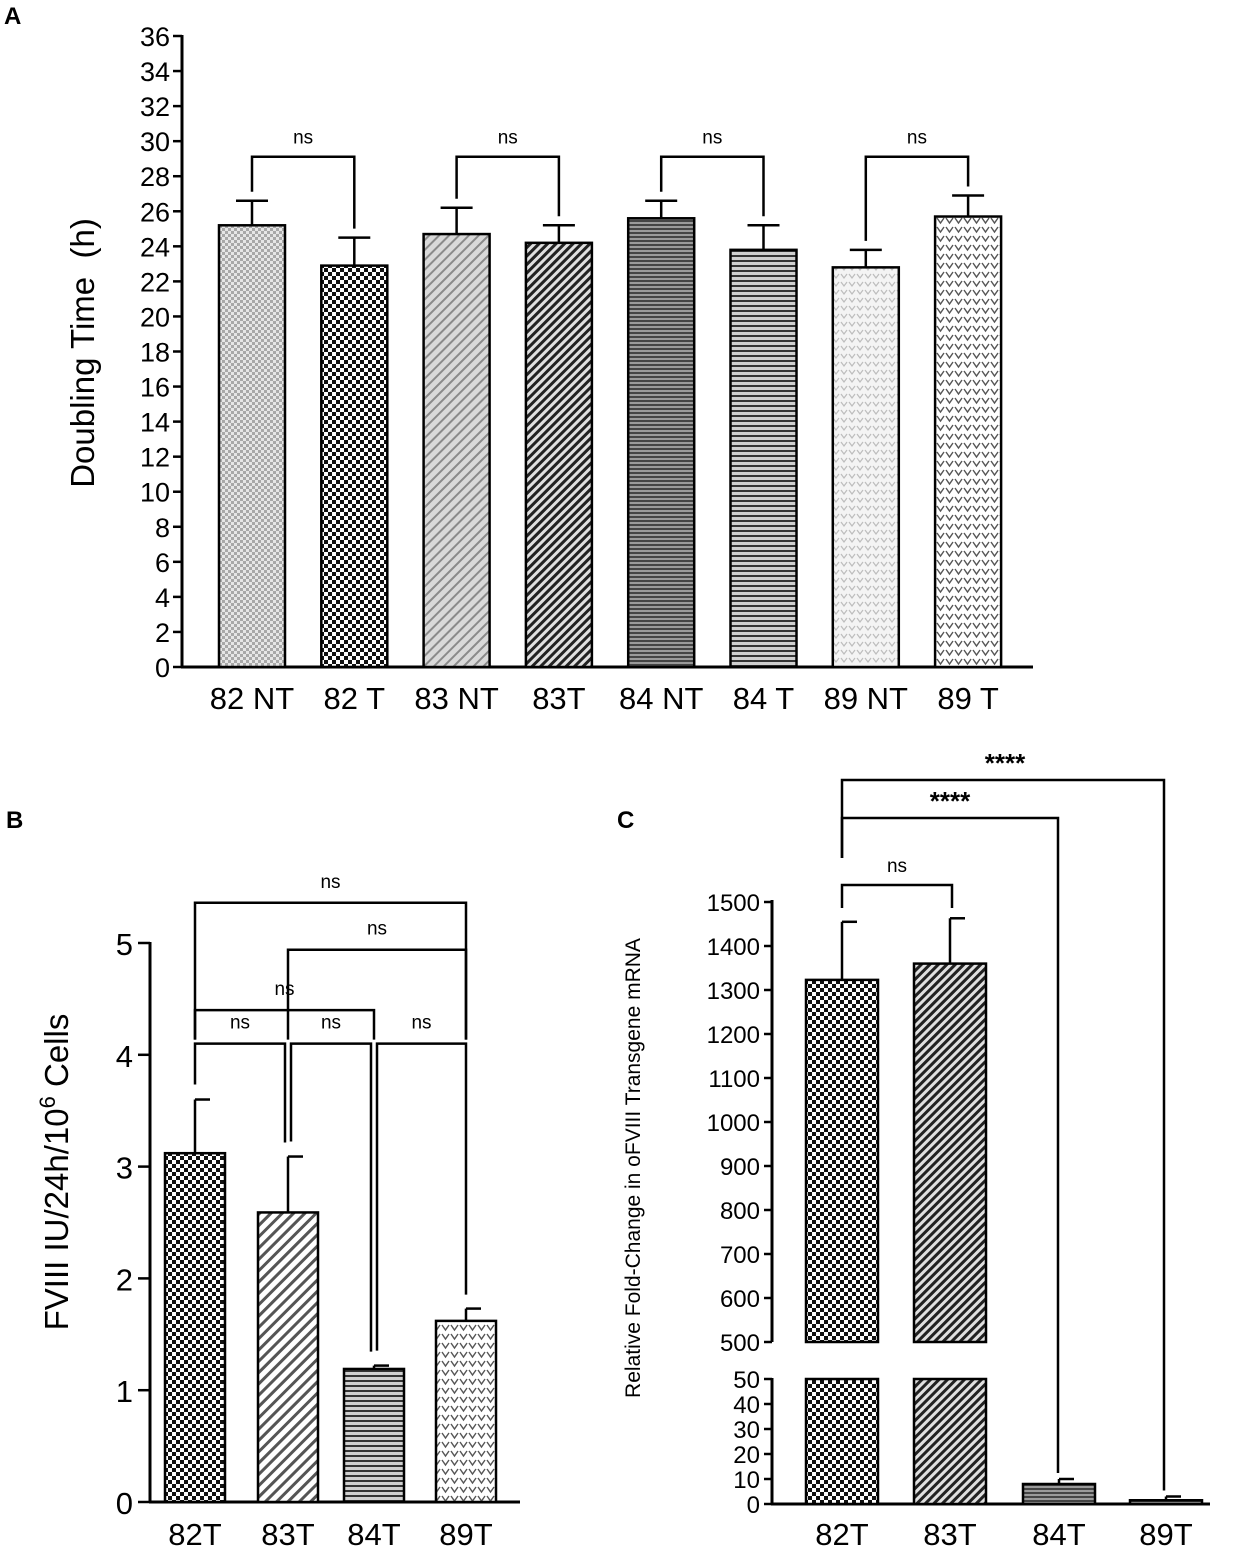 This screenshot has height=1560, width=1245. What do you see at coordinates (155, 212) in the screenshot?
I see `chart-a-y-tick-label: 26` at bounding box center [155, 212].